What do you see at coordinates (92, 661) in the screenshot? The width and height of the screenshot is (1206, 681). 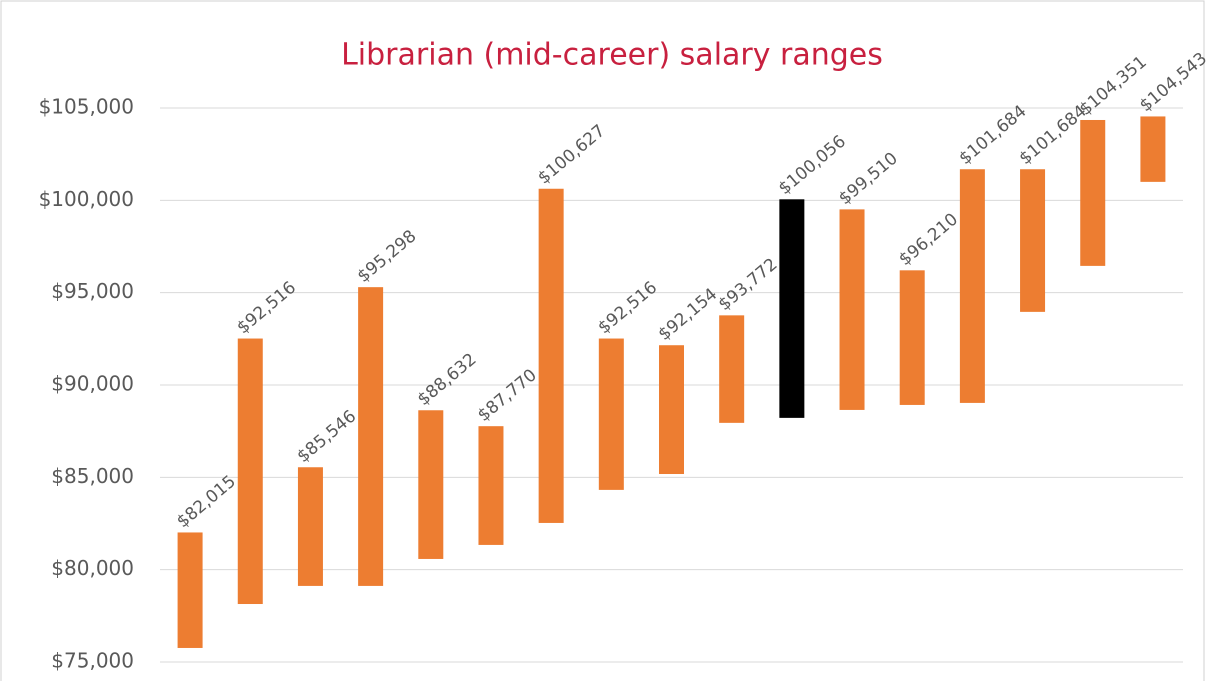 I see `y-tick-label: $75,000` at bounding box center [92, 661].